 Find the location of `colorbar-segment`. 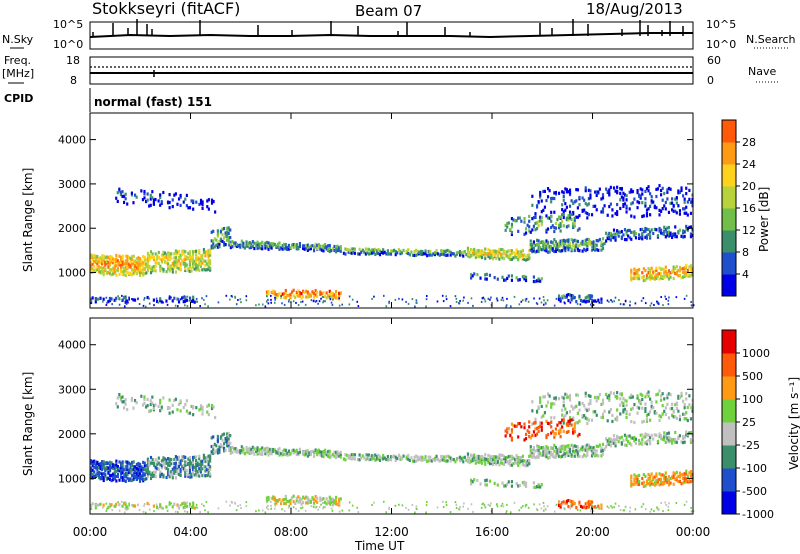

colorbar-segment is located at coordinates (729, 480).